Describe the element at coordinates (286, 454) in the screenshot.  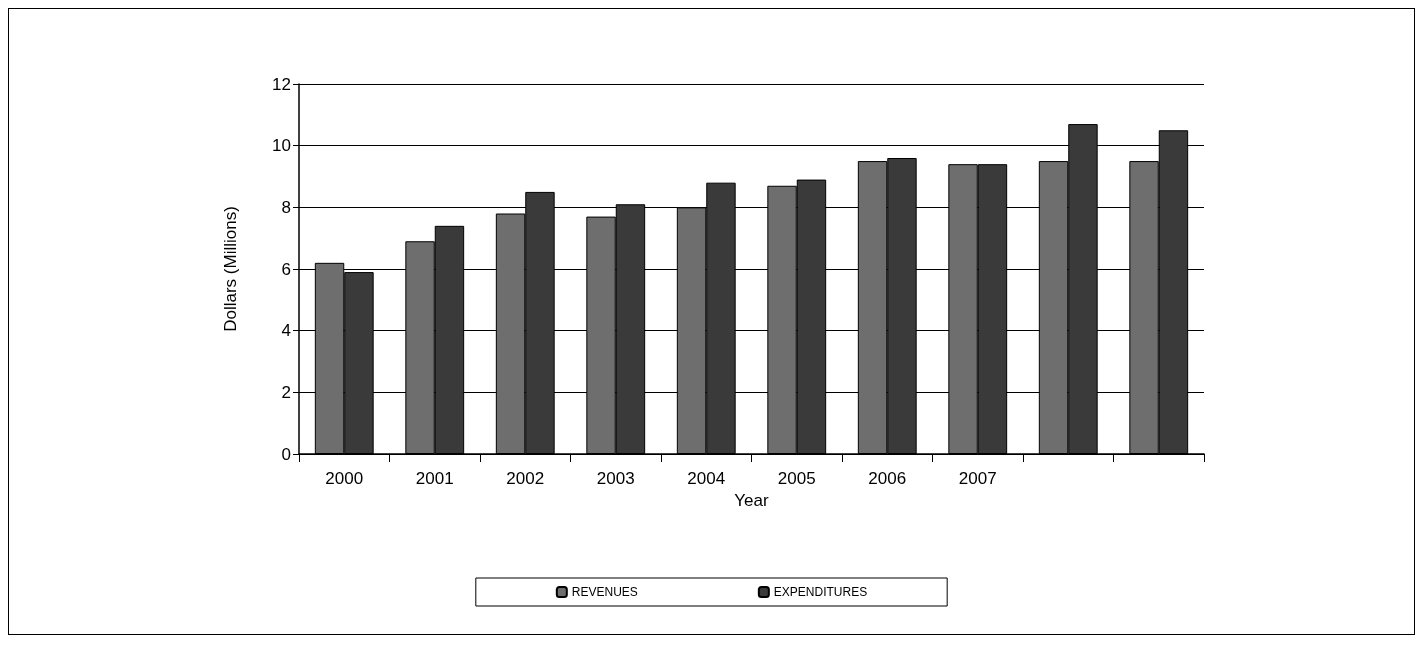
I see `y-tick-label: 0` at that location.